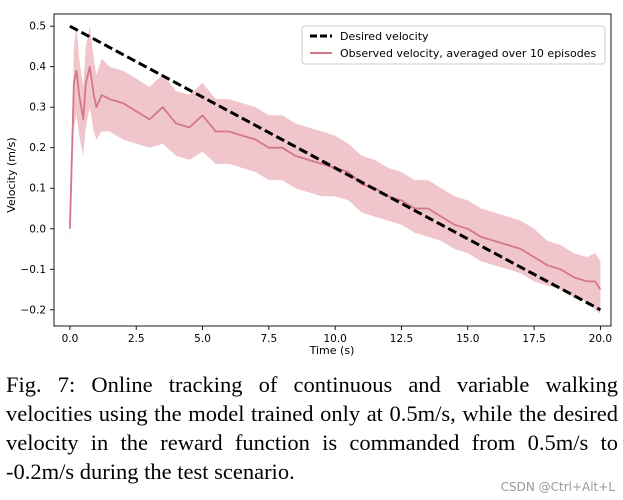 Image resolution: width=623 pixels, height=500 pixels. I want to click on x-tick-label: 17.5, so click(533, 339).